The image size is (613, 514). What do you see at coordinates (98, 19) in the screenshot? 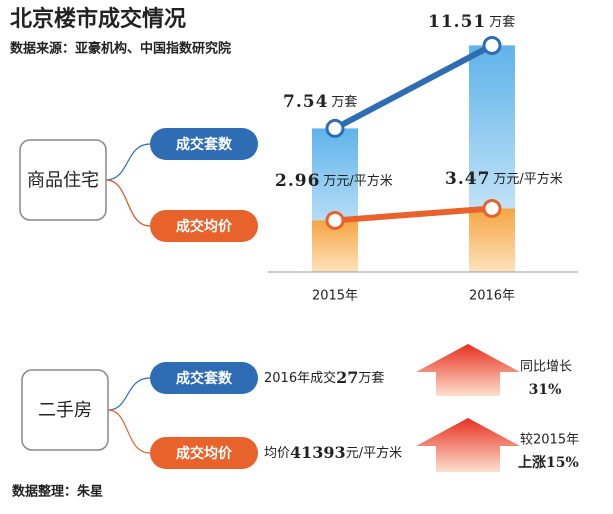
I see `title: 北京楼市成交情况` at bounding box center [98, 19].